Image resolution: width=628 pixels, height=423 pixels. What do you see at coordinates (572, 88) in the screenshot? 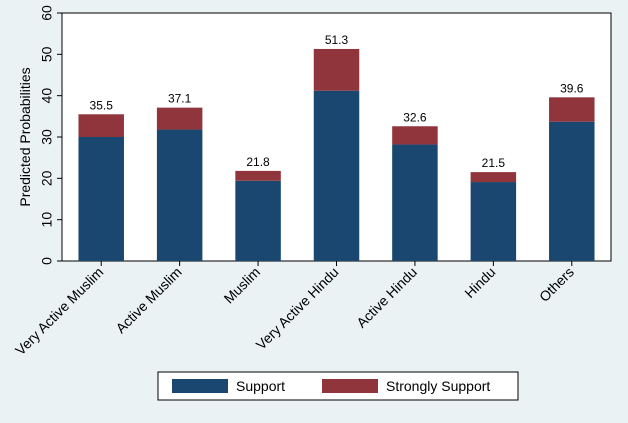
I see `bar-total-label: 39.6` at bounding box center [572, 88].